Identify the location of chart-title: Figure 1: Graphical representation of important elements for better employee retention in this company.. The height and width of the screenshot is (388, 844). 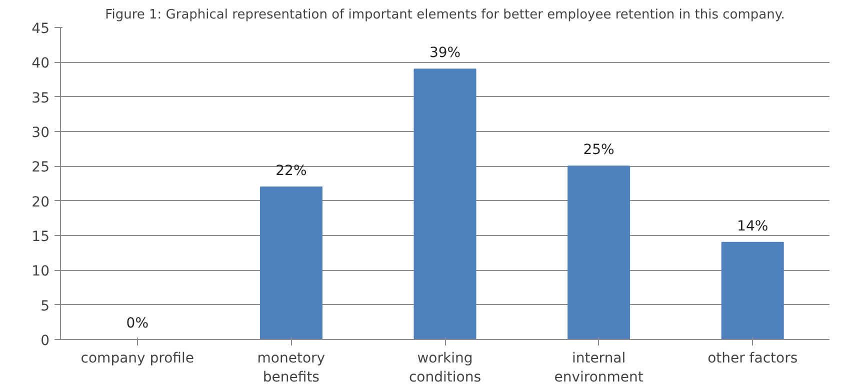
(445, 15).